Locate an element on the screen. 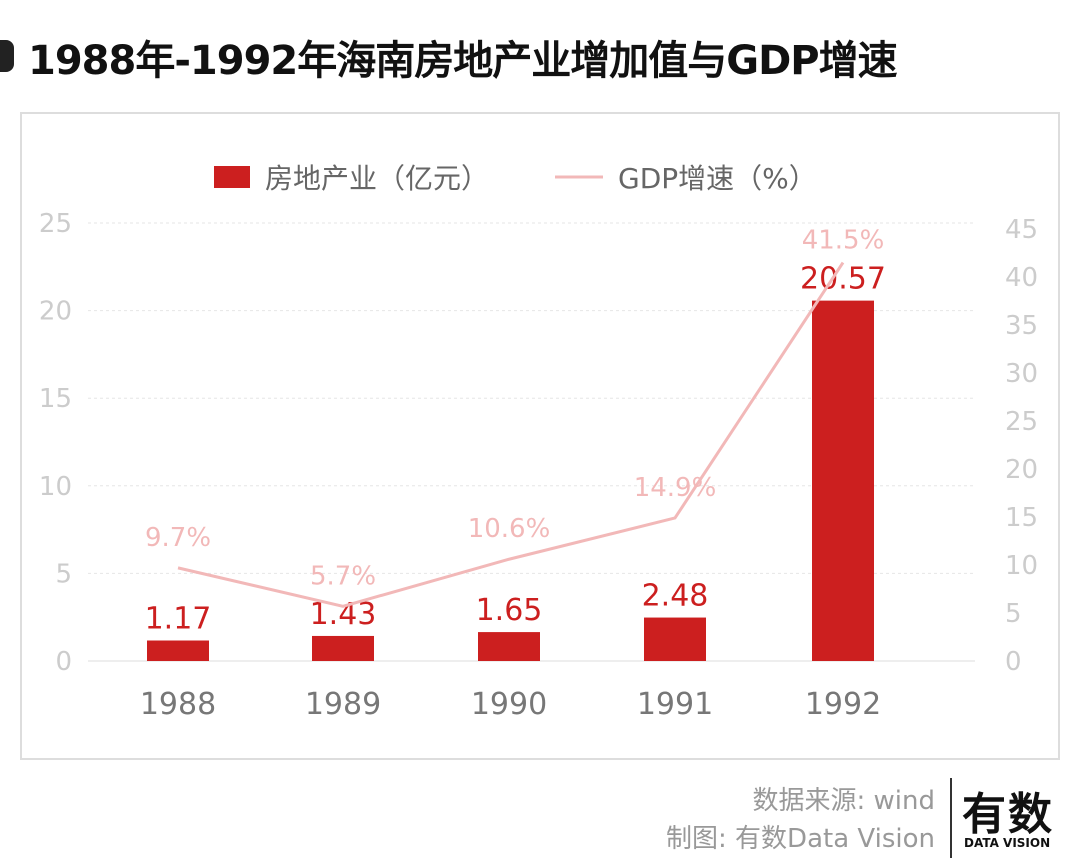 The image size is (1080, 865). right-tick-label: 25 is located at coordinates (1021, 422).